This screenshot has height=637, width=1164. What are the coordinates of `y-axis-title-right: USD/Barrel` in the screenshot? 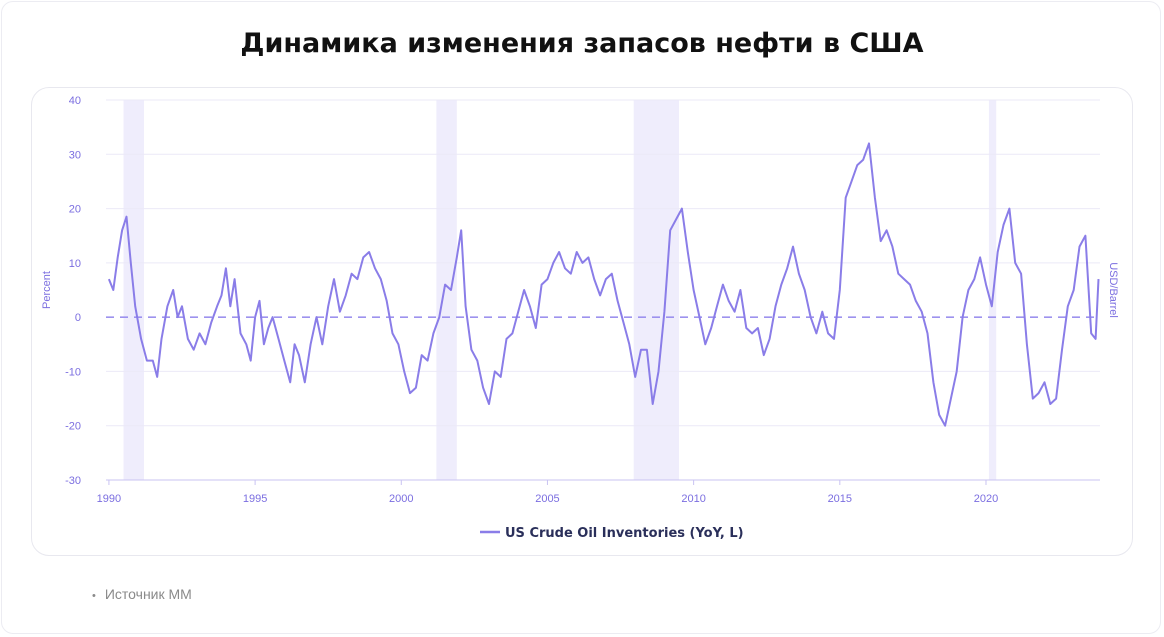 It's located at (1113, 290).